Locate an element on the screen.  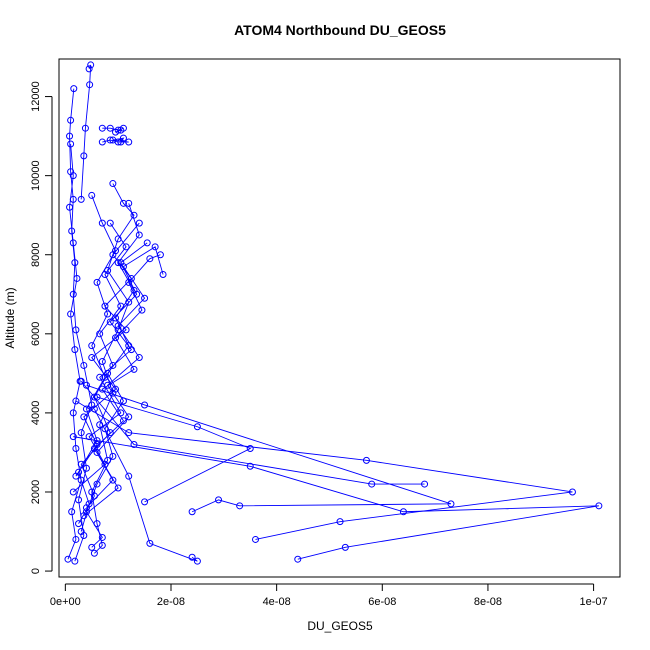
y-tick-label: 10000 is located at coordinates (36, 175).